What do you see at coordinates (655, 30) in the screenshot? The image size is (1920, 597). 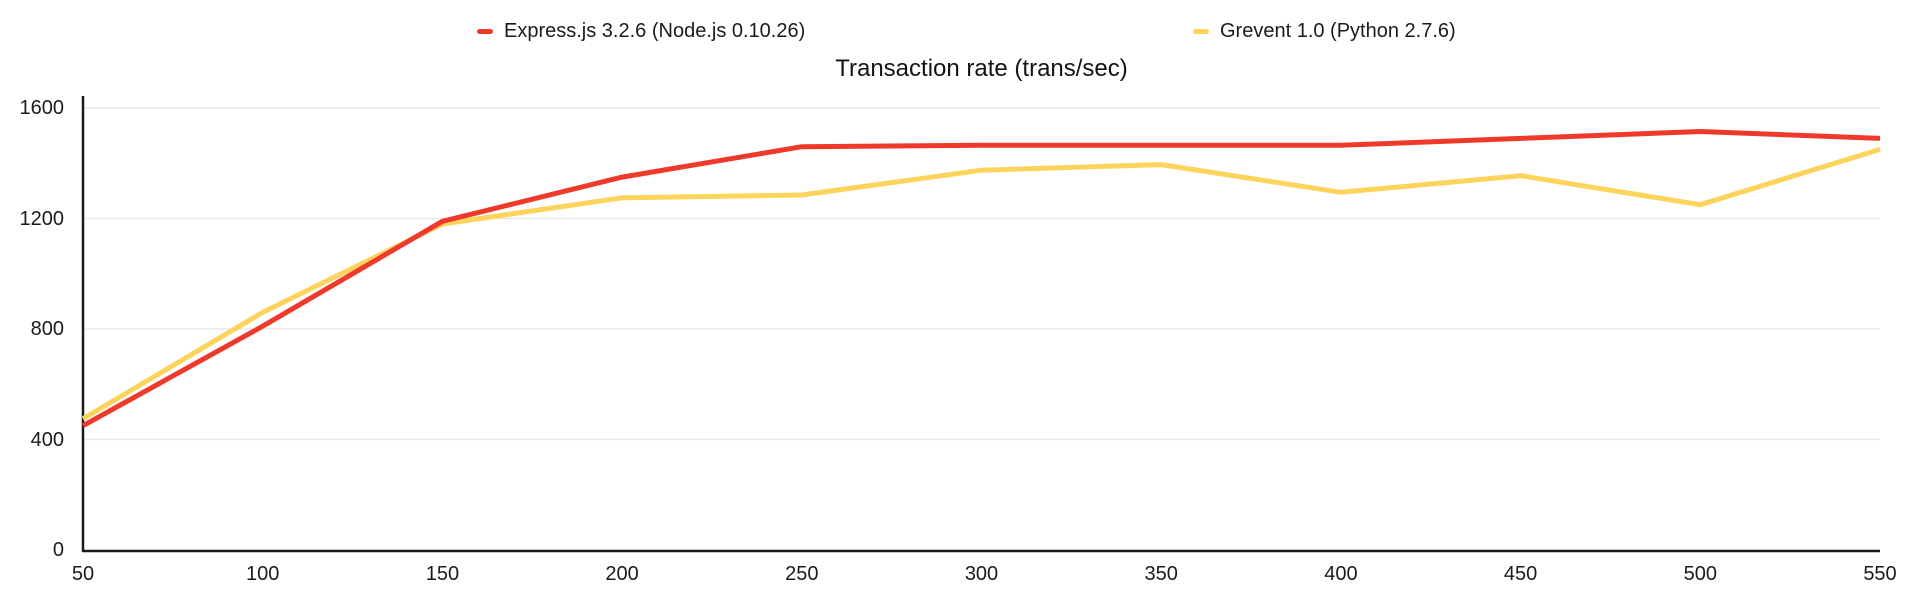 I see `legend-label-express: Express.js 3.2.6 (Node.js 0.10.26)` at bounding box center [655, 30].